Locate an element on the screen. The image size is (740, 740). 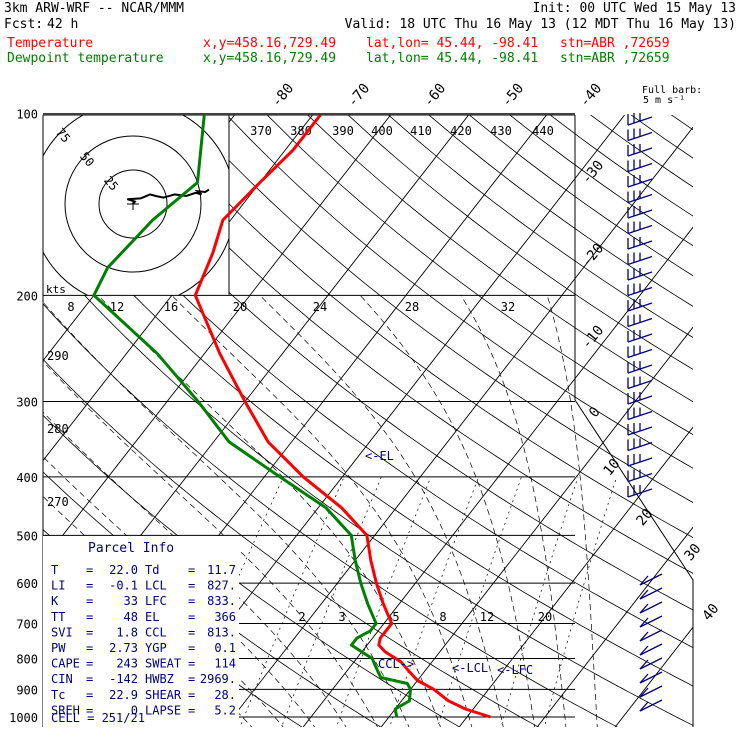
dewpoint-station: stn=ABR ,72659 is located at coordinates (615, 58).